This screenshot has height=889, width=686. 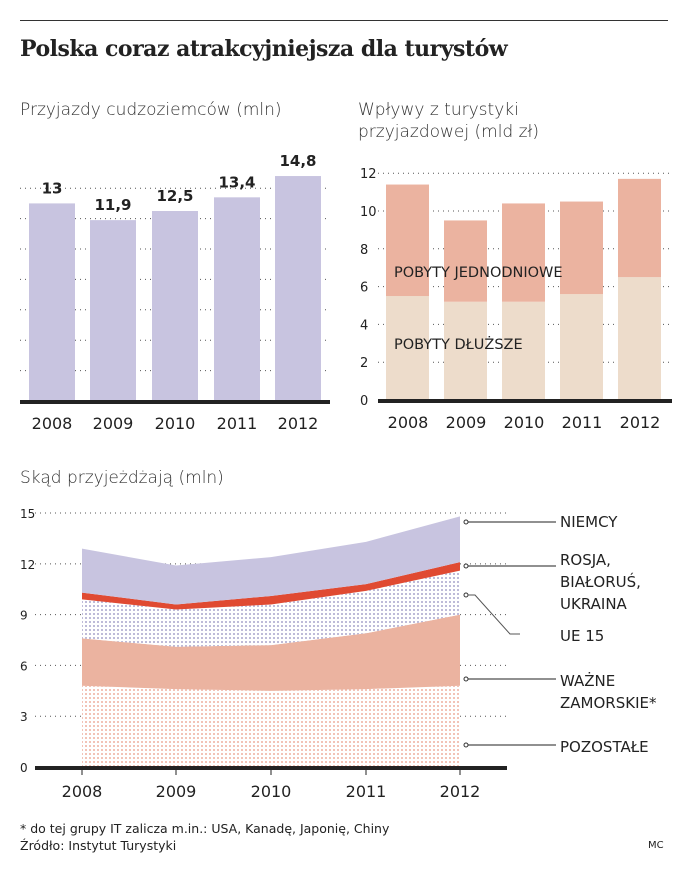 What do you see at coordinates (589, 522) in the screenshot?
I see `series-label: NIEMCY` at bounding box center [589, 522].